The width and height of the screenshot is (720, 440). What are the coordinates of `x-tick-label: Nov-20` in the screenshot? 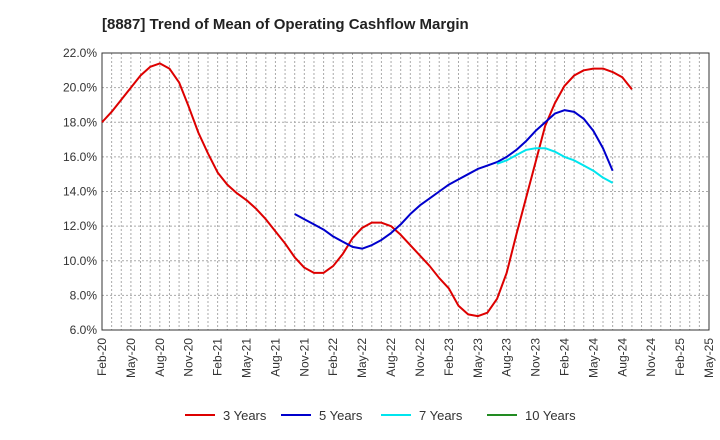 It's located at (189, 357).